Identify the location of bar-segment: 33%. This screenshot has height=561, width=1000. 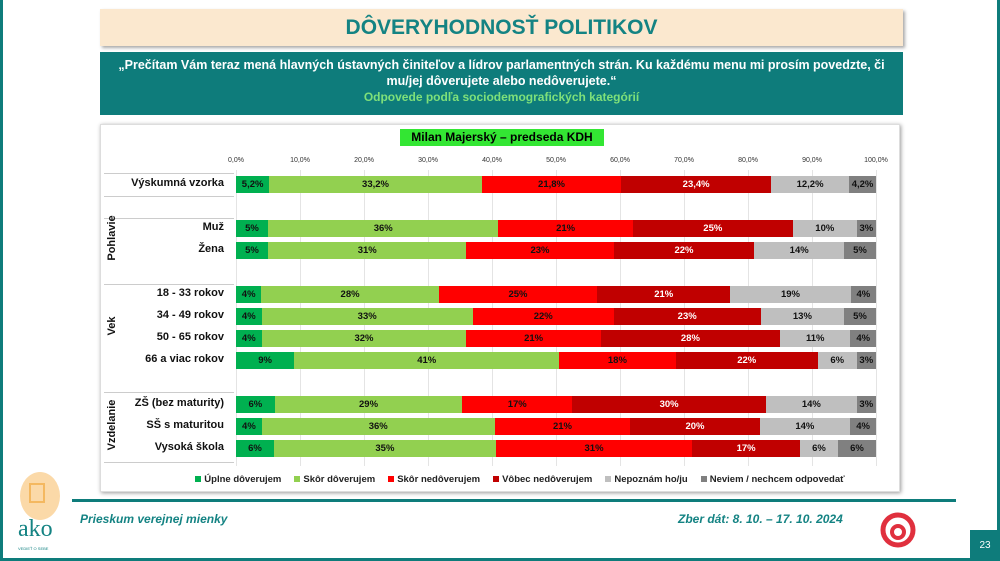
(367, 316).